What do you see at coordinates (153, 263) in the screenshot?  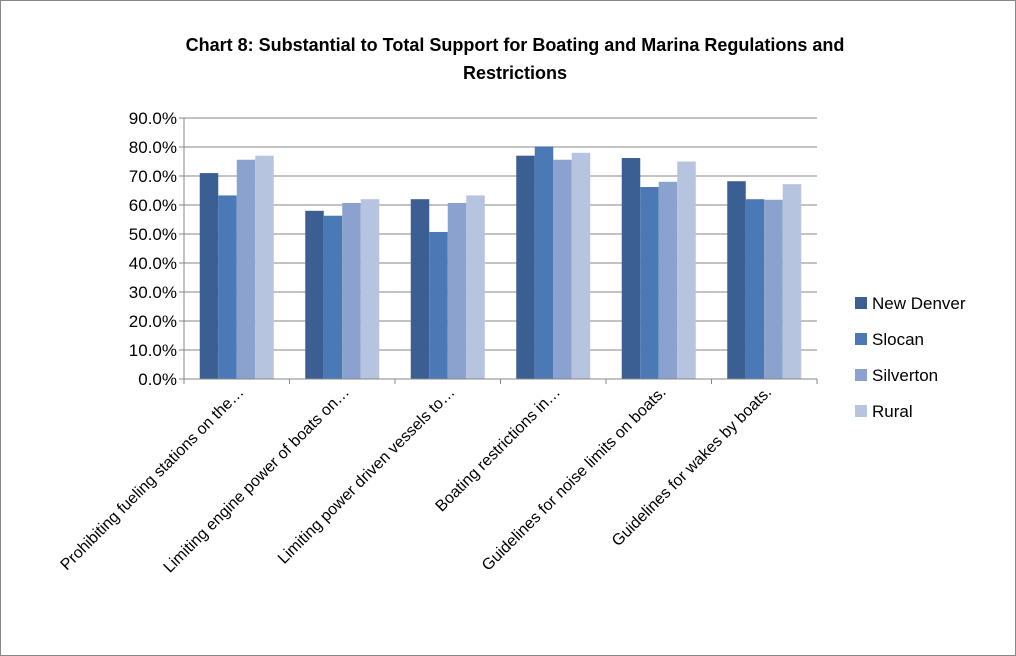 I see `y-tick-label: 40.0%` at bounding box center [153, 263].